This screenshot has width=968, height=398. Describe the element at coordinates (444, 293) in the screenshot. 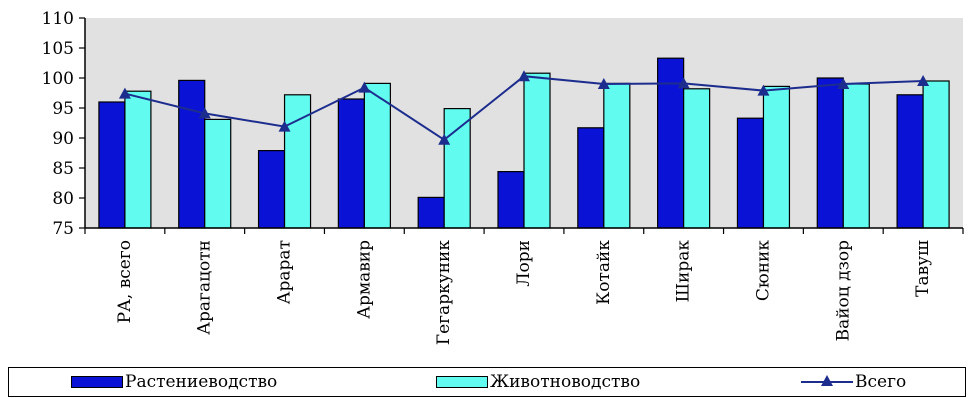

I see `x-tick-label: Гегаркуник` at that location.